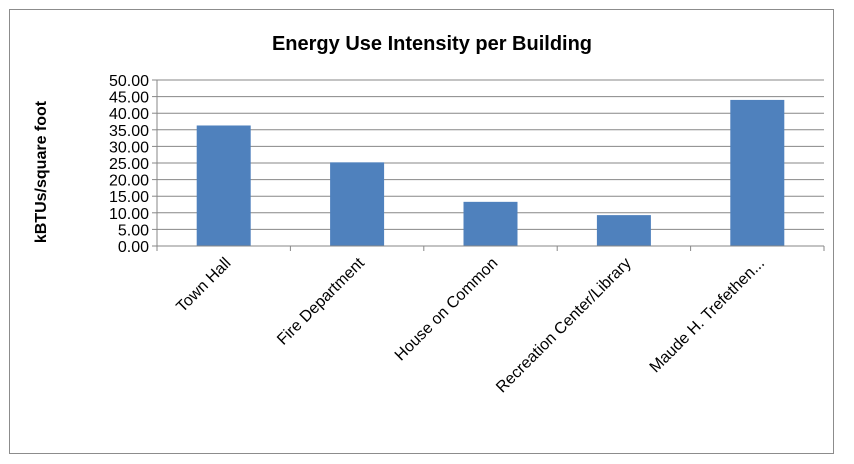 The width and height of the screenshot is (854, 464). Describe the element at coordinates (129, 181) in the screenshot. I see `y-tick-label: 20.00` at that location.